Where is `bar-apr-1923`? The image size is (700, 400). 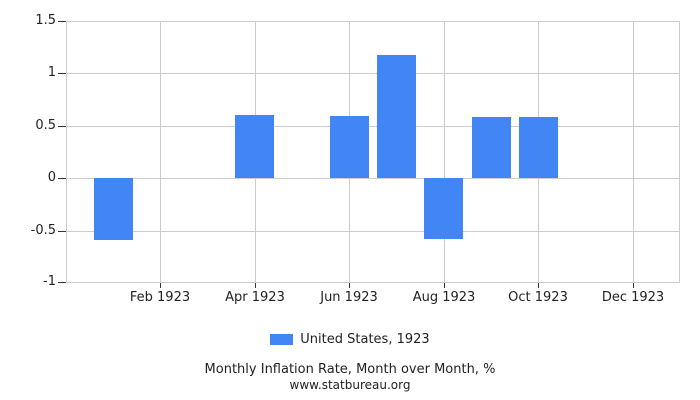 bar-apr-1923 is located at coordinates (255, 147).